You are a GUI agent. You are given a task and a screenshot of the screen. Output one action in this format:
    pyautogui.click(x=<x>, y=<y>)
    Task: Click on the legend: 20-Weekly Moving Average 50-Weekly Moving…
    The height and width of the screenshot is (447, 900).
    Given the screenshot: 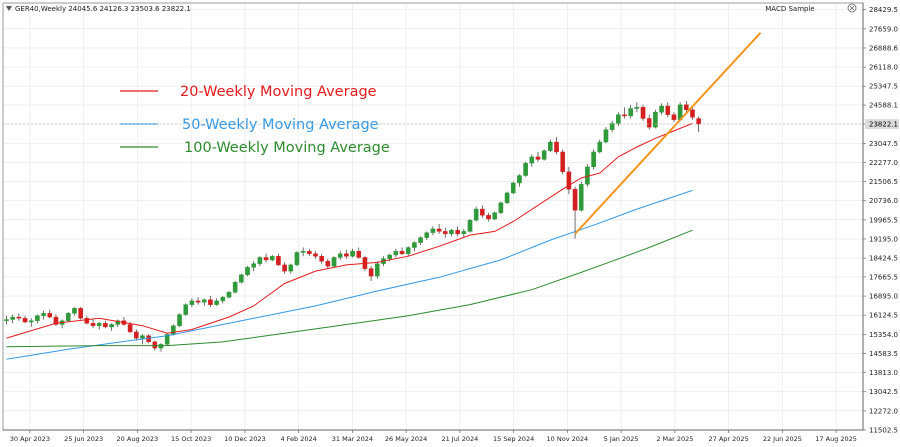 What is the action you would take?
    pyautogui.click(x=255, y=120)
    